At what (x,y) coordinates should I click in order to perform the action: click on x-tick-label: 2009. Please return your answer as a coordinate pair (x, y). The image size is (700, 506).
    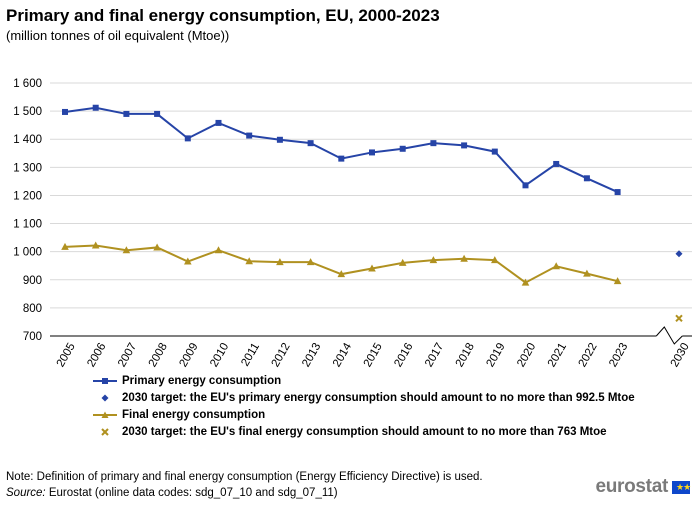
    Looking at the image, I should click on (188, 355).